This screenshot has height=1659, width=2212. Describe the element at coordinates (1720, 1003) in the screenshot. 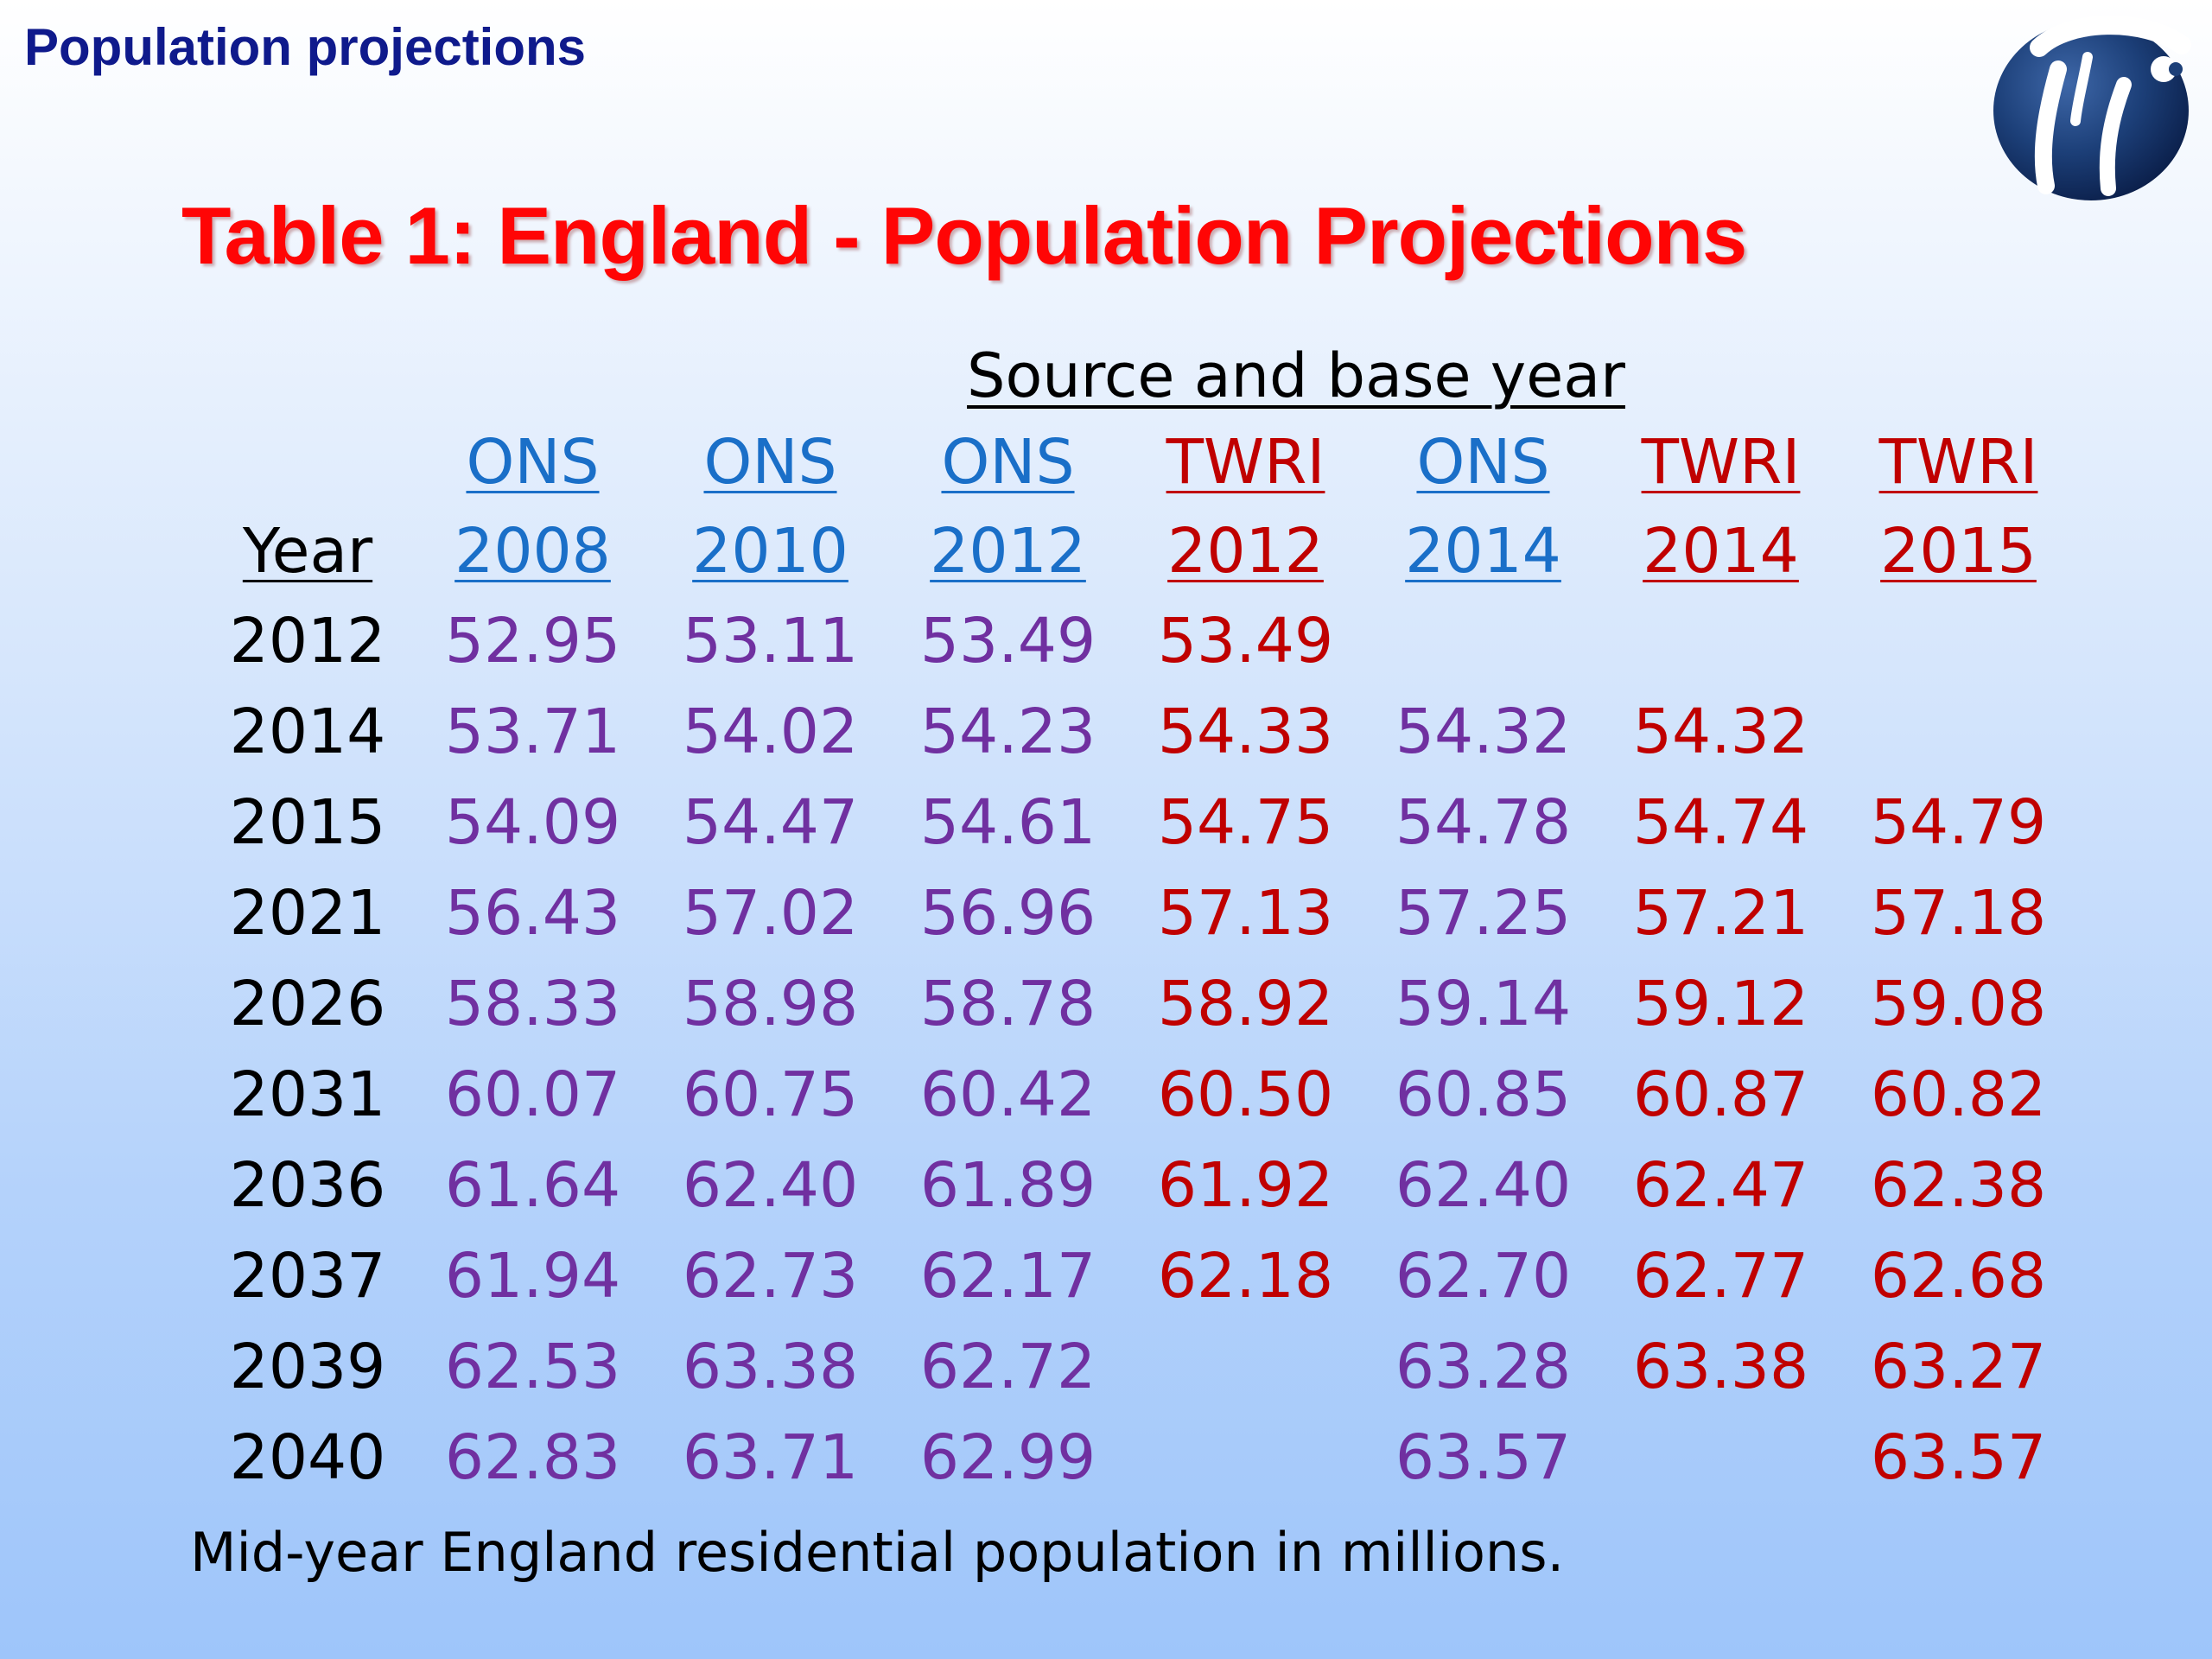

I see `value-cell: 59.12` at that location.